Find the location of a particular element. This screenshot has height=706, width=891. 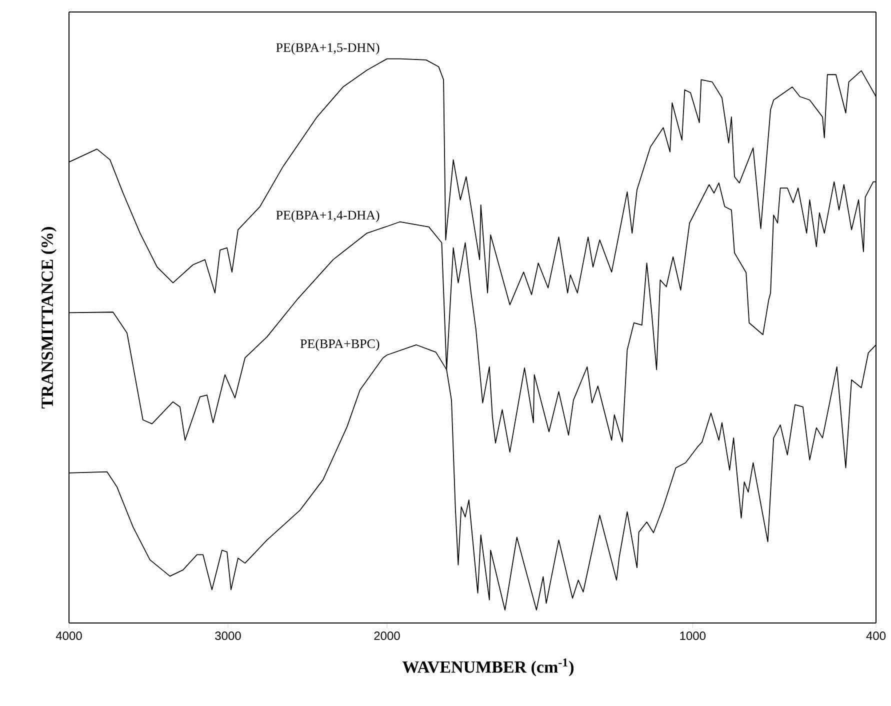

x-axis-title: WAVENUMBER (cm$^{-1}$) is located at coordinates (488, 667).